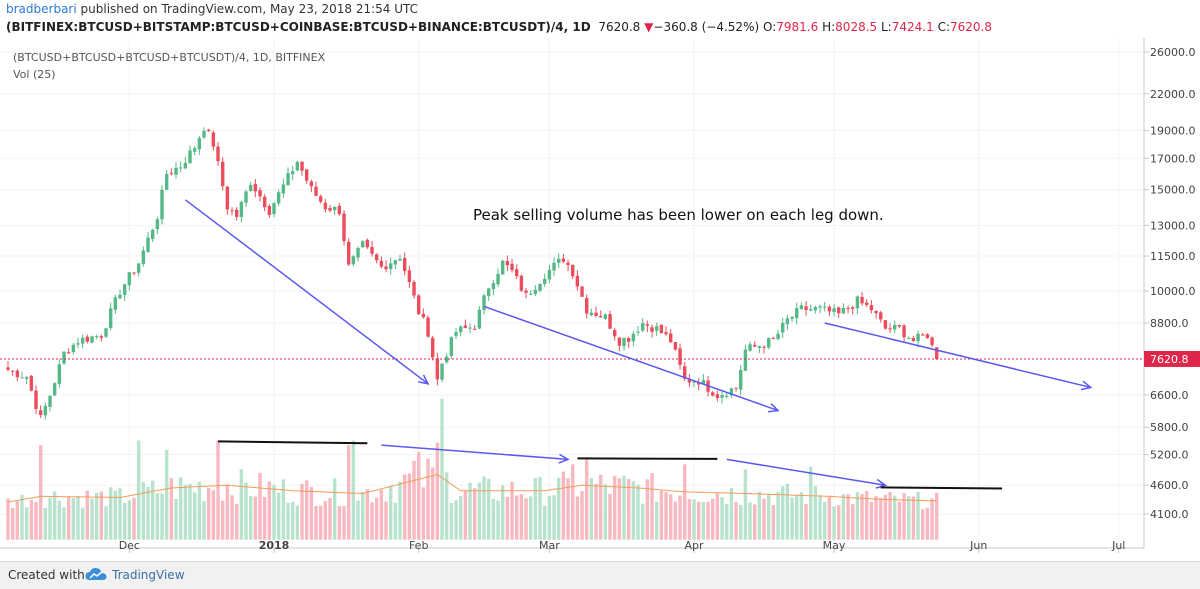  I want to click on x-tick-label: 2018, so click(274, 545).